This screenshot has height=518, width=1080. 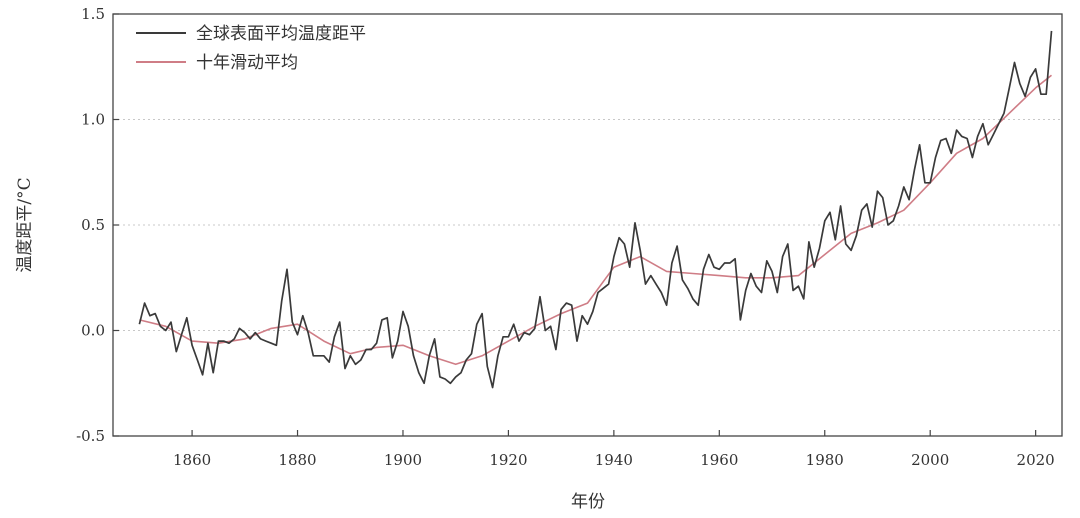 I want to click on y-tick-label-0: -0.5, so click(x=90, y=436).